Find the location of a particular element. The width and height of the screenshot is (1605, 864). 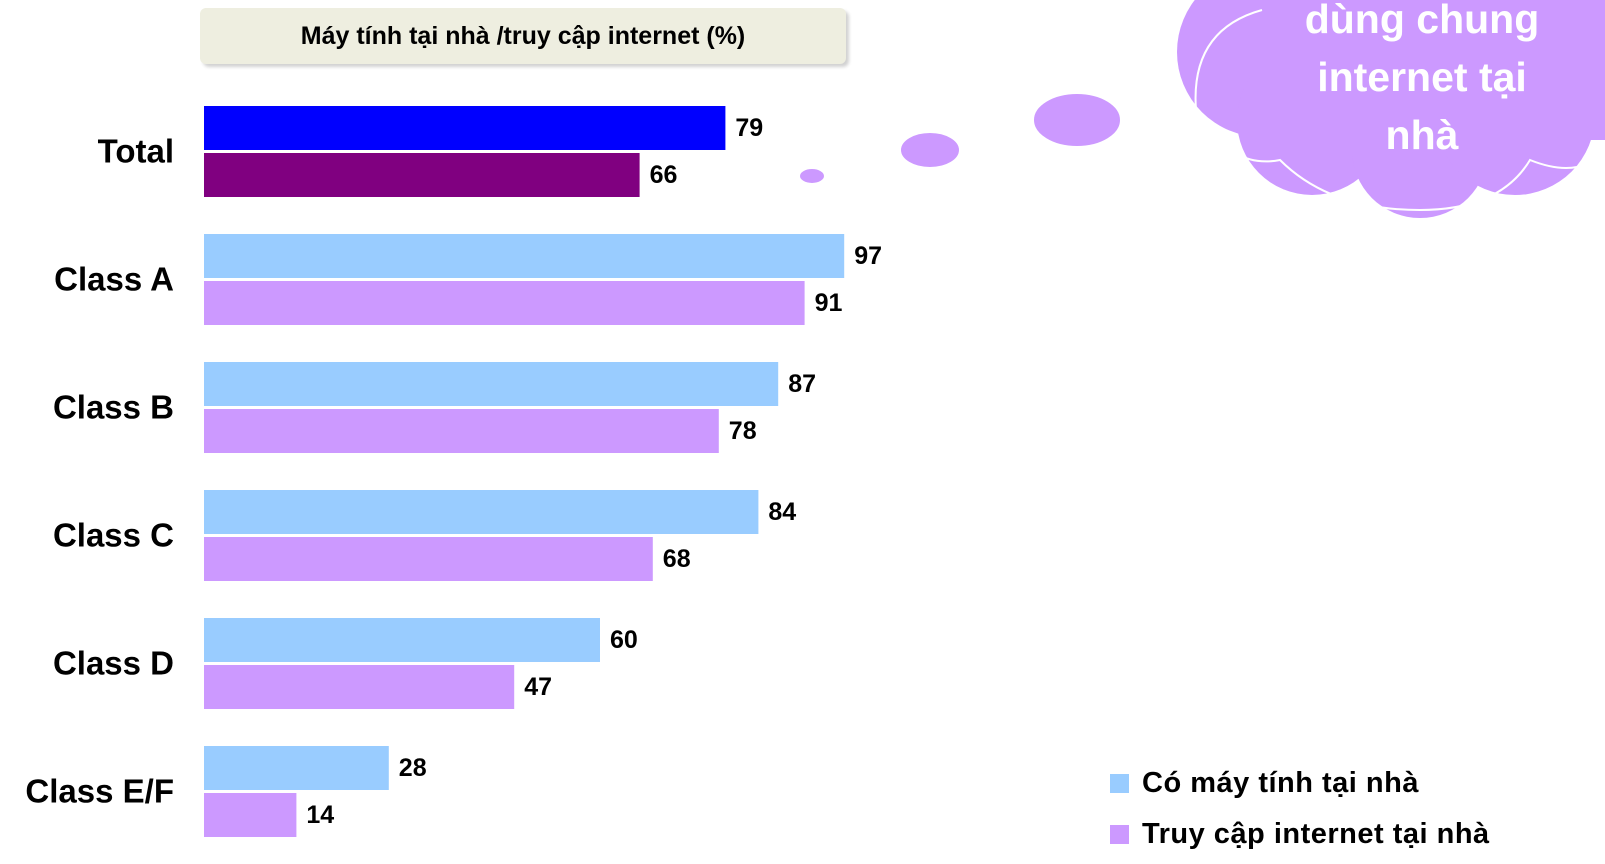

legend-item-internet: Truy cập internet tại nhà is located at coordinates (1300, 834).